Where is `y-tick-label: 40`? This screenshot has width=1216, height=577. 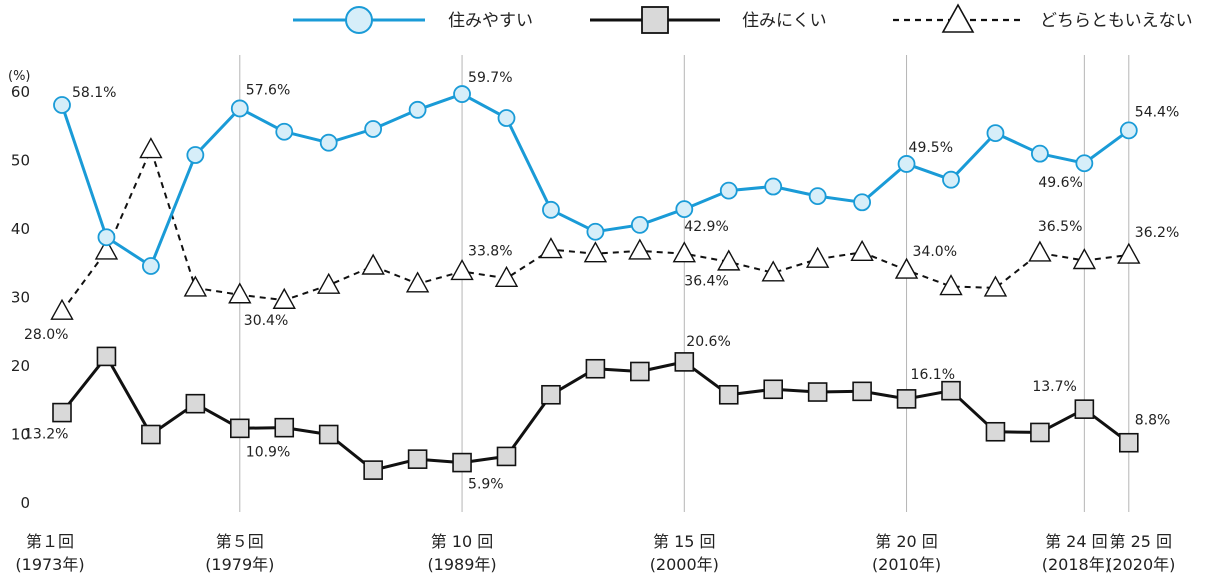
y-tick-label: 40 is located at coordinates (20, 229).